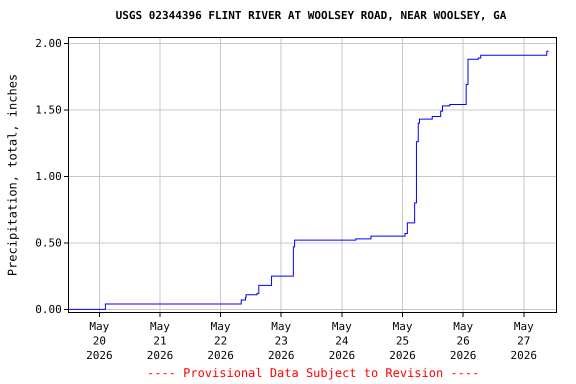  Describe the element at coordinates (524, 341) in the screenshot. I see `x-tick-label: May 27 2026` at that location.